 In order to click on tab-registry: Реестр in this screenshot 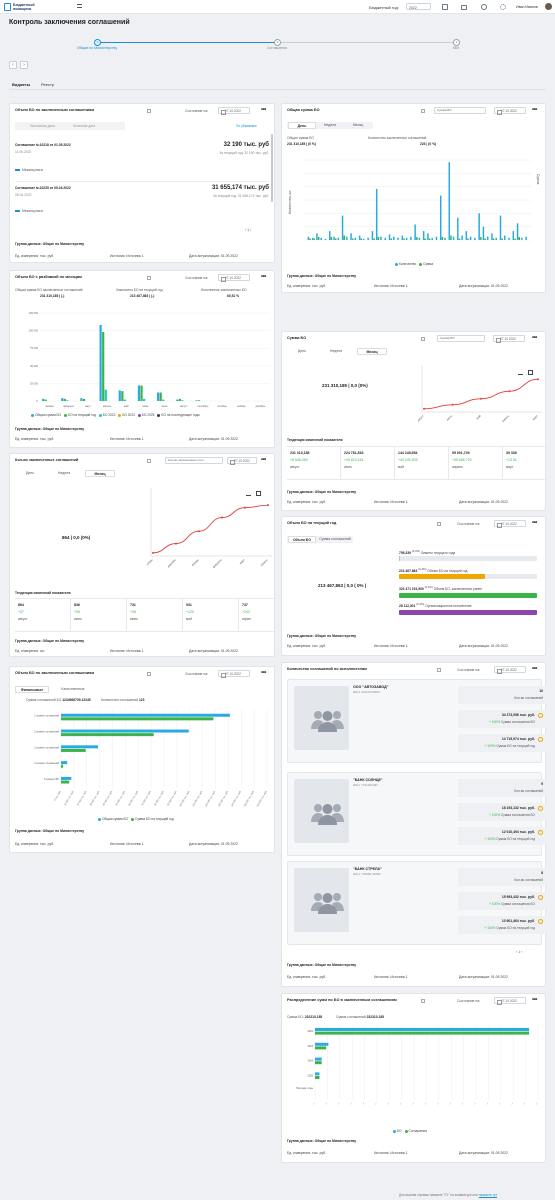, I will do `click(47, 84)`.